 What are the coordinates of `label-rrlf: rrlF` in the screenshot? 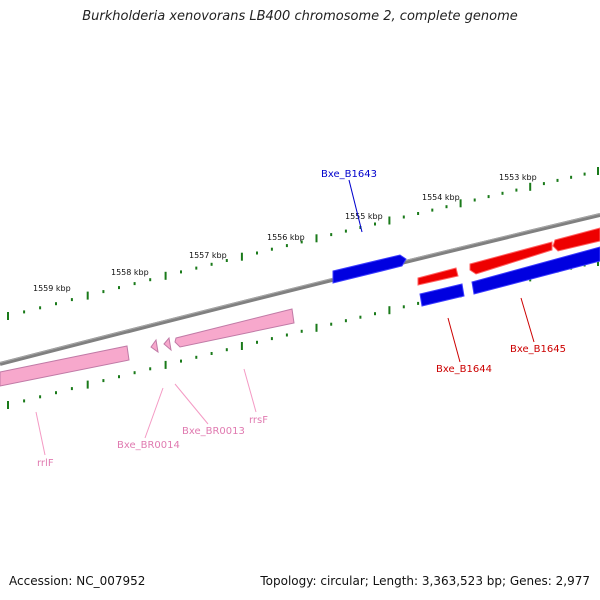 It's located at (45, 463).